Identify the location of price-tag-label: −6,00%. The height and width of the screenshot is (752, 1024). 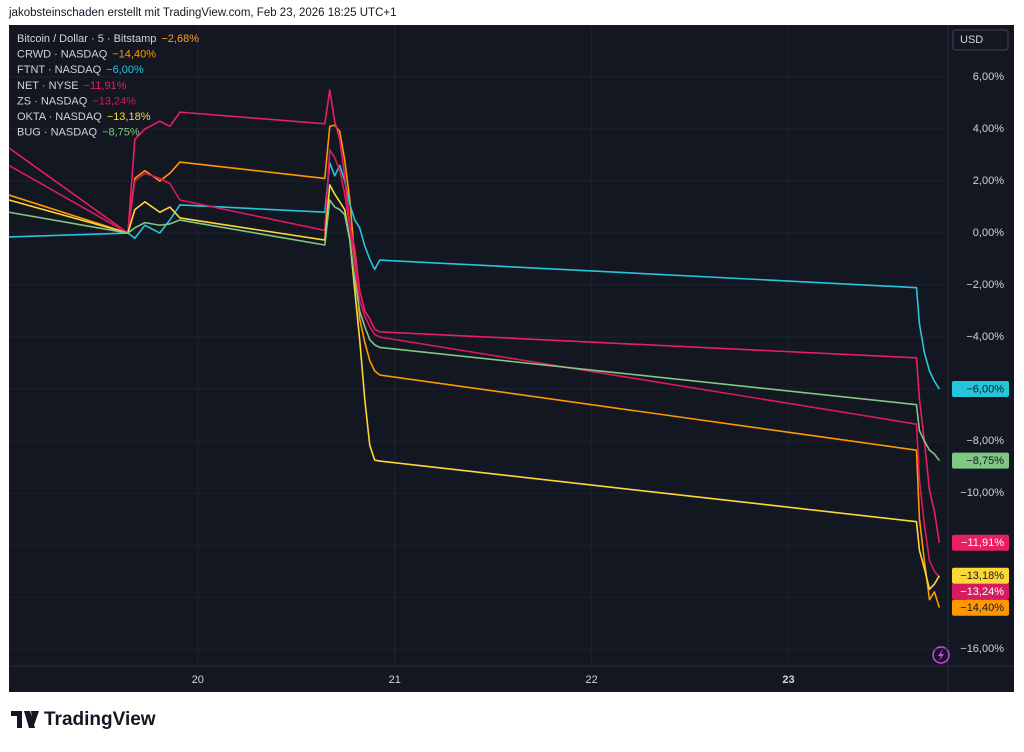
(985, 389).